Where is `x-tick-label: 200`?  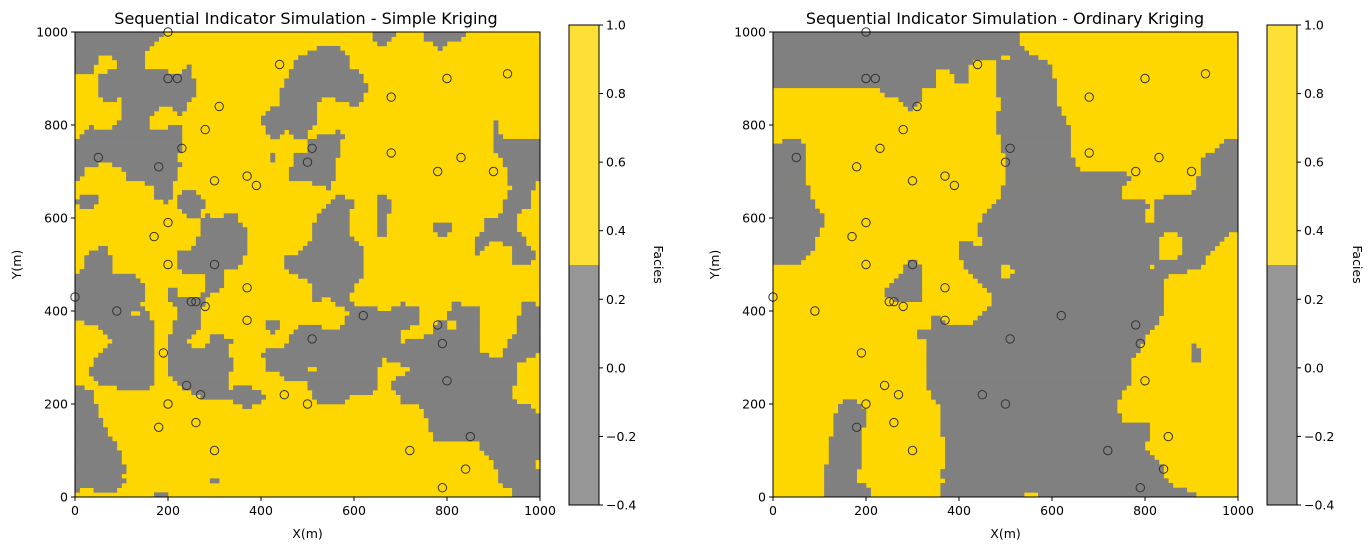 x-tick-label: 200 is located at coordinates (168, 510).